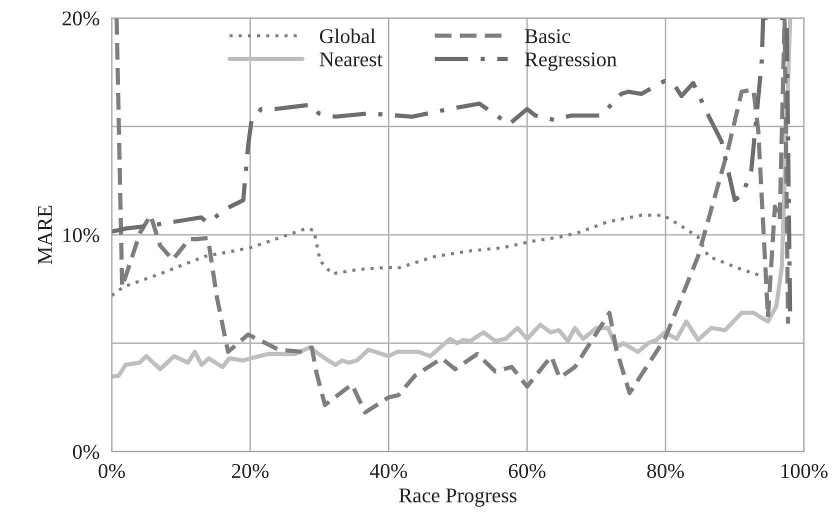 The height and width of the screenshot is (530, 834). What do you see at coordinates (571, 61) in the screenshot?
I see `legend-label: Regression` at bounding box center [571, 61].